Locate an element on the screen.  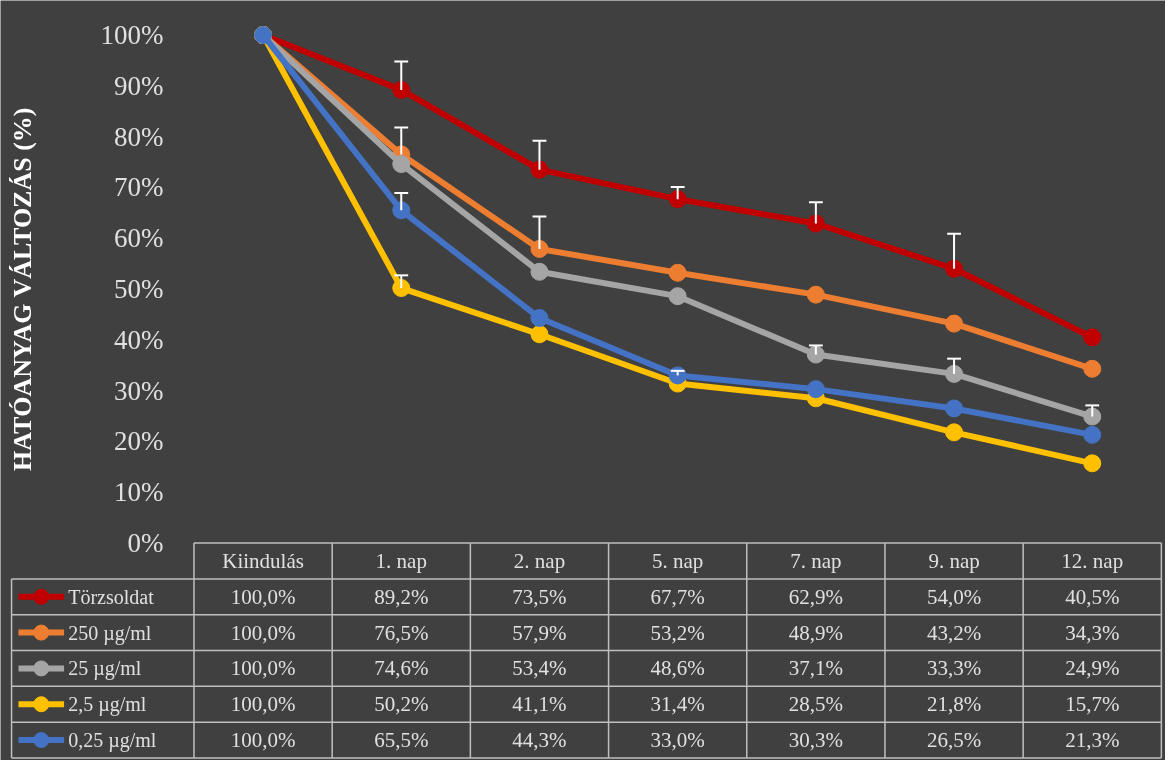
data-label: 30,3% is located at coordinates (815, 740).